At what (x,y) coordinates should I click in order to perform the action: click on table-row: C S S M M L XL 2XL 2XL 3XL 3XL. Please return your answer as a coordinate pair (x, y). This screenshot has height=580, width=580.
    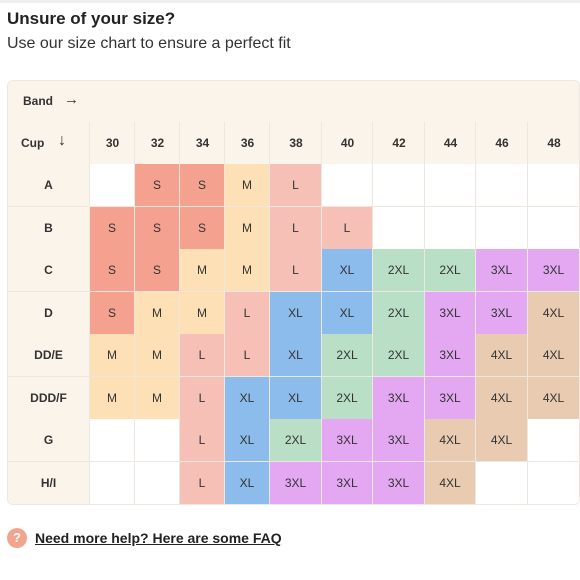
    Looking at the image, I should click on (293, 270).